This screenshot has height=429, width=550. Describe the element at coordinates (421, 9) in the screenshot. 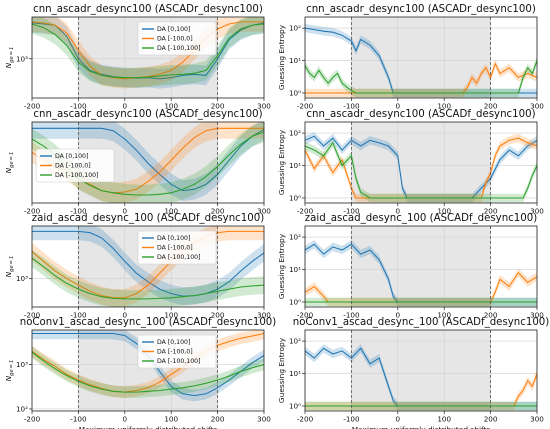

I see `chart-title: cnn_ascadr_desync100 (ASCADr_desync100)` at that location.